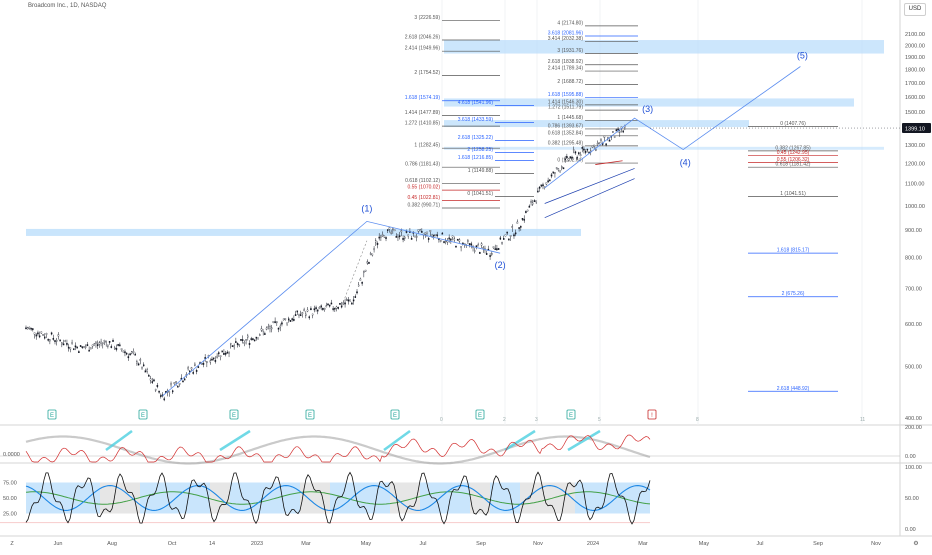 Image resolution: width=932 pixels, height=555 pixels. Describe the element at coordinates (423, 188) in the screenshot. I see `fib-left-label: 0.55 (1070.02)` at that location.